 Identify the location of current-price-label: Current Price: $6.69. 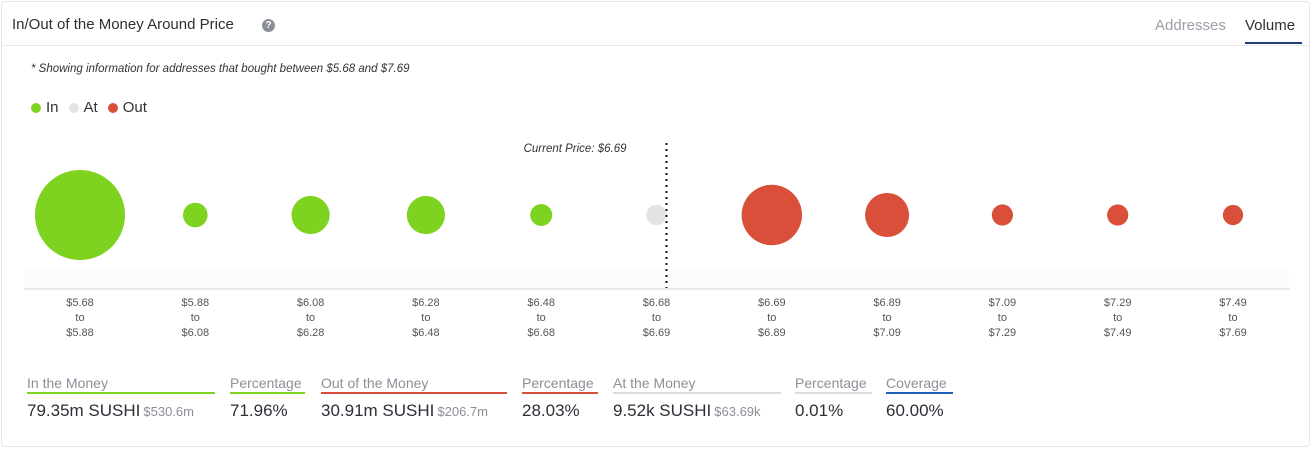
(576, 149).